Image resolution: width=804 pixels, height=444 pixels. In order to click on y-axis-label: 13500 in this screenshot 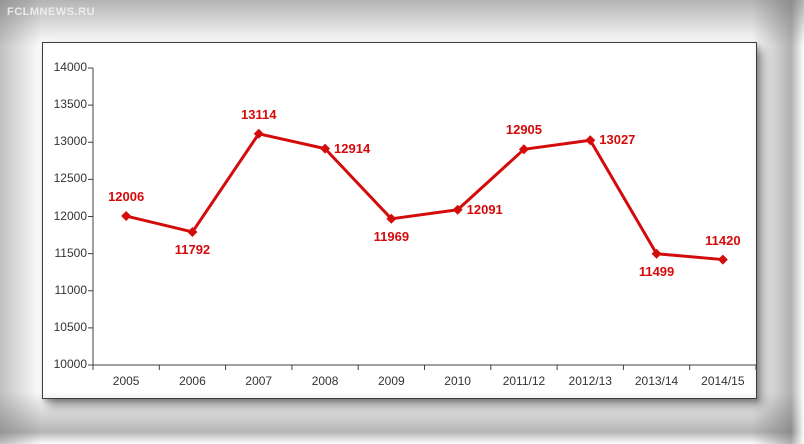, I will do `click(70, 104)`.